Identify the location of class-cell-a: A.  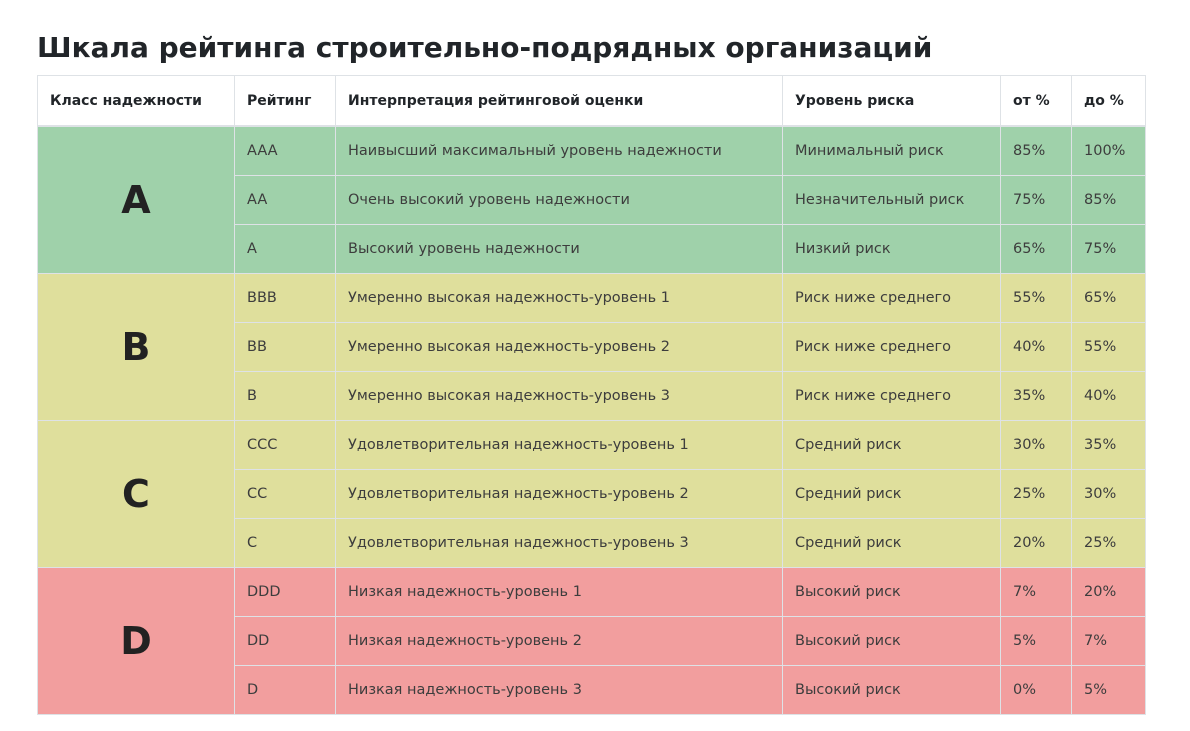
(136, 199).